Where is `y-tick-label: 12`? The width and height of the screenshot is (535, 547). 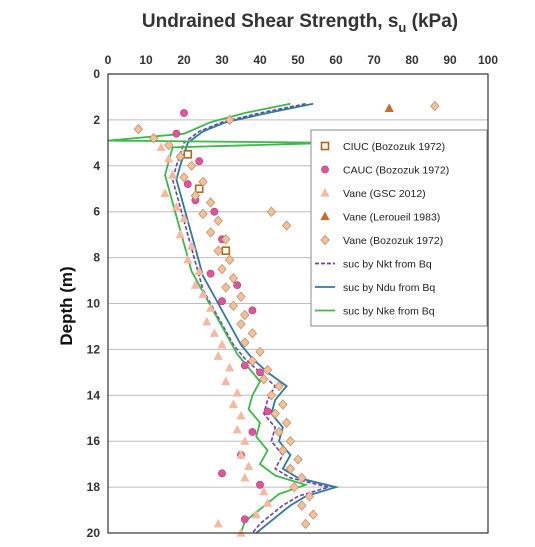
y-tick-label: 12 is located at coordinates (94, 349).